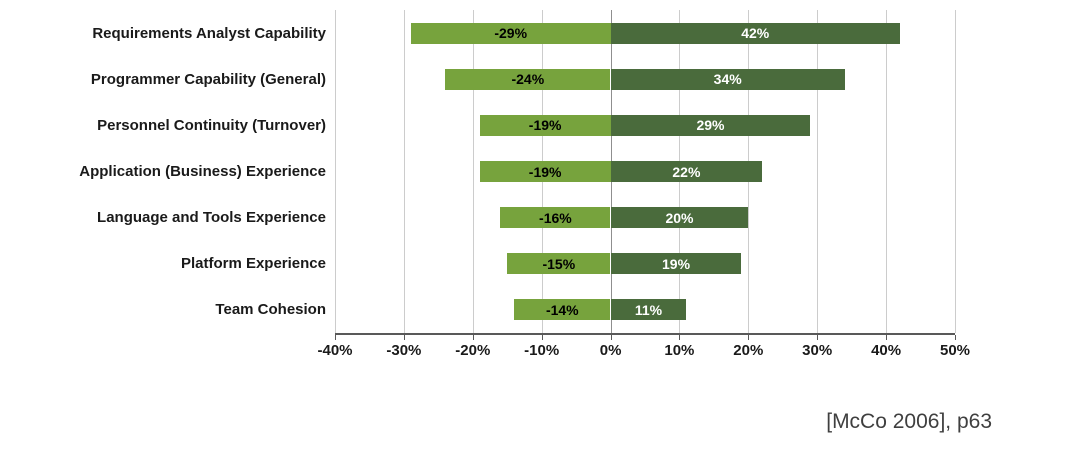  What do you see at coordinates (270, 310) in the screenshot?
I see `category-label: Team Cohesion` at bounding box center [270, 310].